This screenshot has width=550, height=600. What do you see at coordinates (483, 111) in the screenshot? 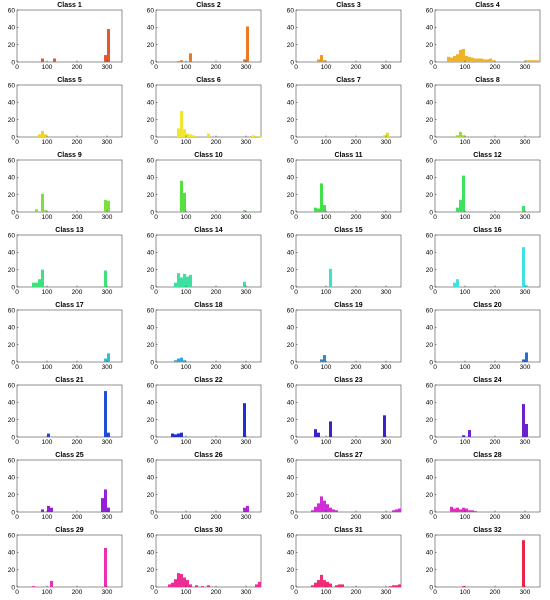
I see `subplot-8: Class 8 0 100 200 300 0 20 40 60` at bounding box center [483, 111].